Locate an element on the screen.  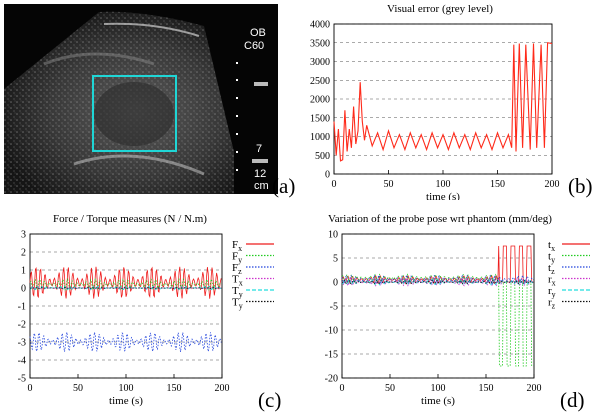
legend-item: tz is located at coordinates (569, 269).